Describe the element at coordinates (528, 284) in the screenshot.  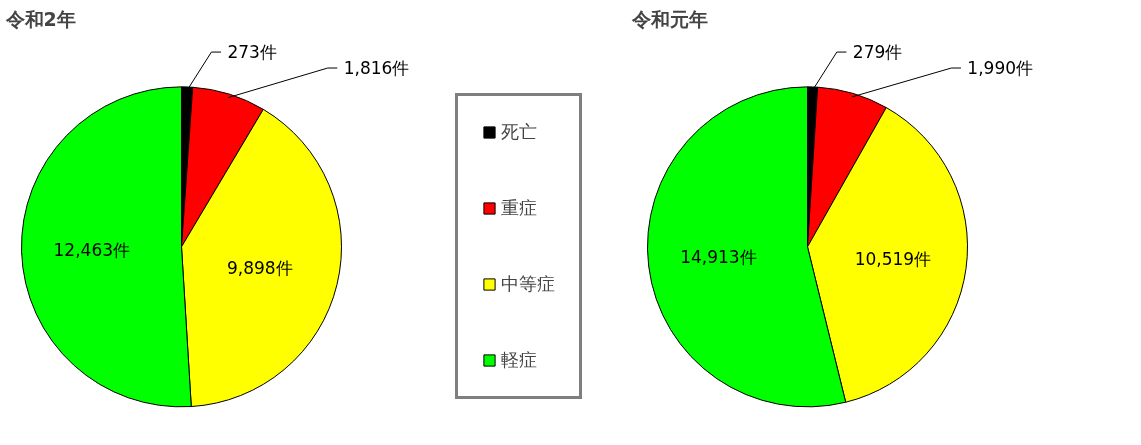
I see `legend-label: 中等症` at that location.